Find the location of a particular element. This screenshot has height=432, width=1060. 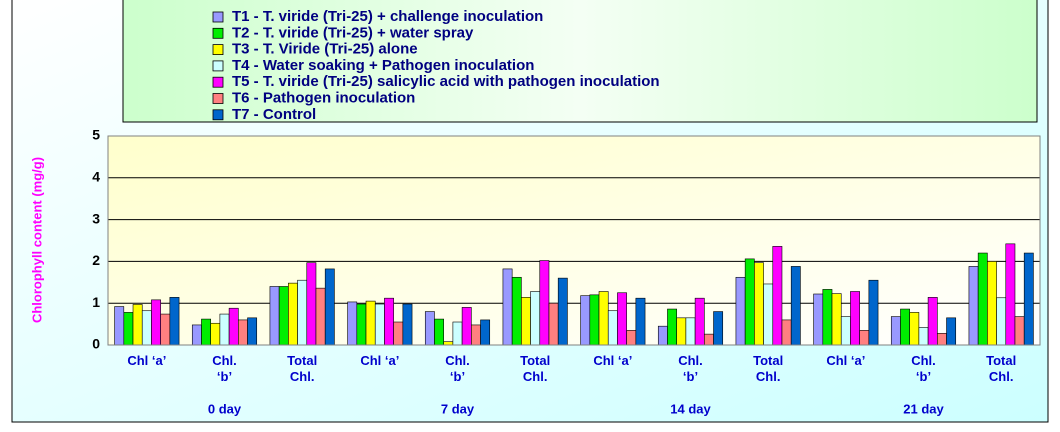

y-tick-label: 0 is located at coordinates (96, 344).